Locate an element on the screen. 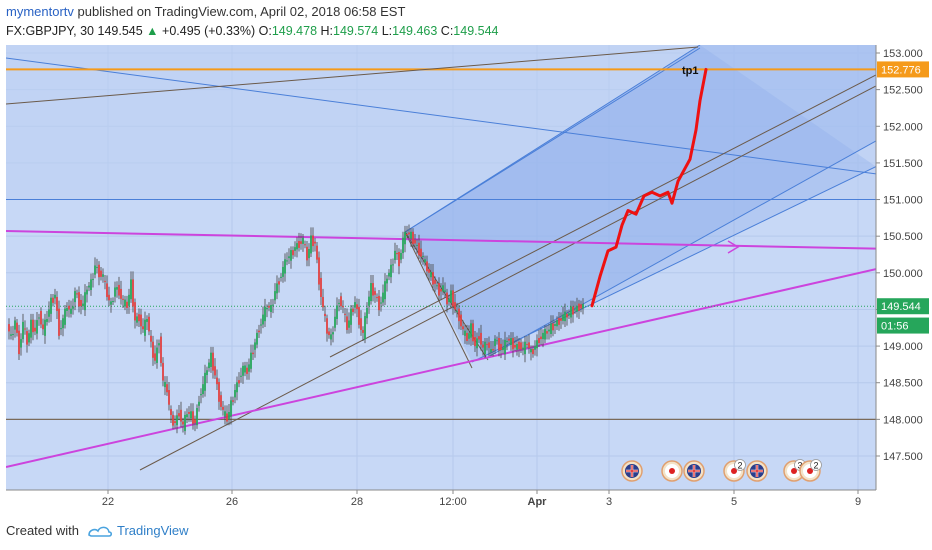  x-tick-label: 12:00 is located at coordinates (453, 502).